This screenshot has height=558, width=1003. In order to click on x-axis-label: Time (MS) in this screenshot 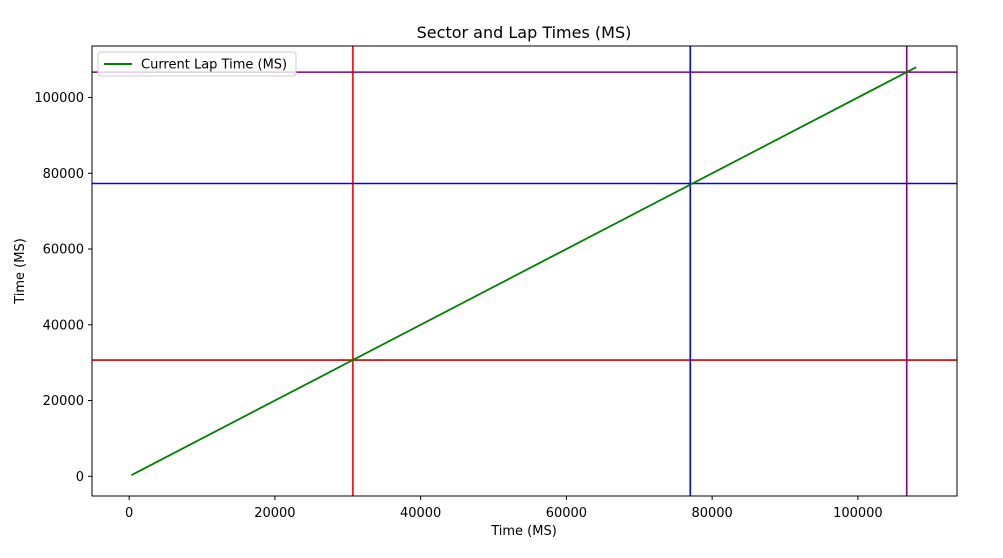, I will do `click(523, 531)`.